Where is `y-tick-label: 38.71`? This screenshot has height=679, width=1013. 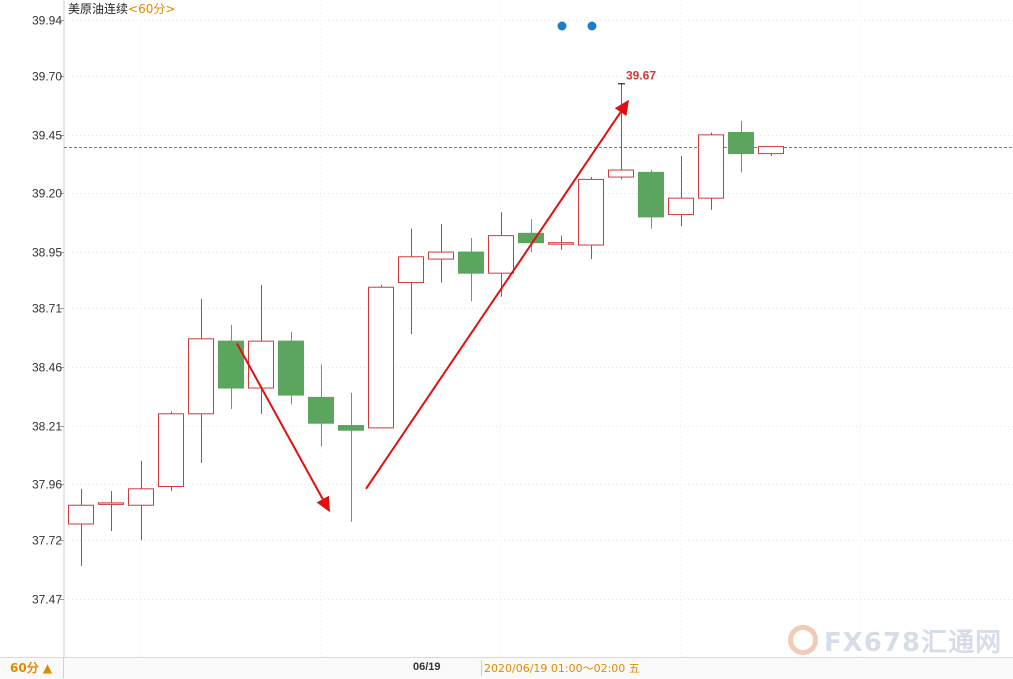 y-tick-label: 38.71 is located at coordinates (47, 309).